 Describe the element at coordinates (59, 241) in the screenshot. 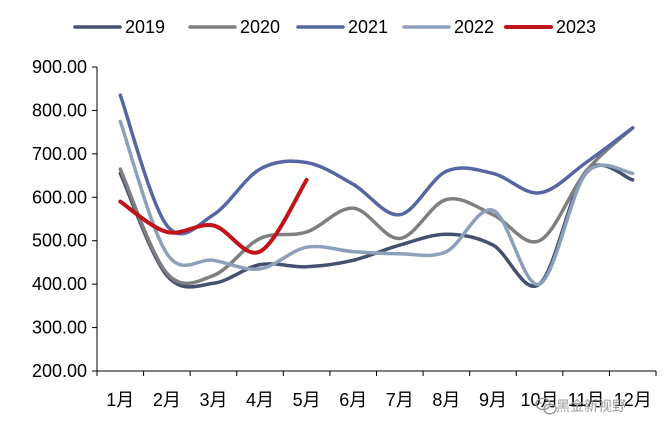

I see `y-tick-label: 500.00` at that location.